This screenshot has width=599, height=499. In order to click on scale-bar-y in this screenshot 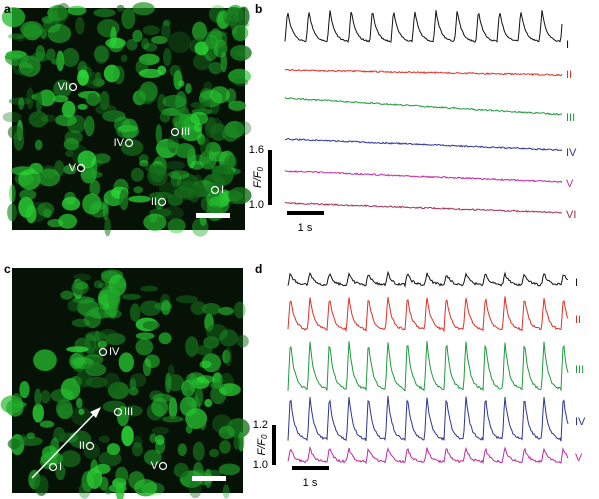, I will do `click(270, 177)`.